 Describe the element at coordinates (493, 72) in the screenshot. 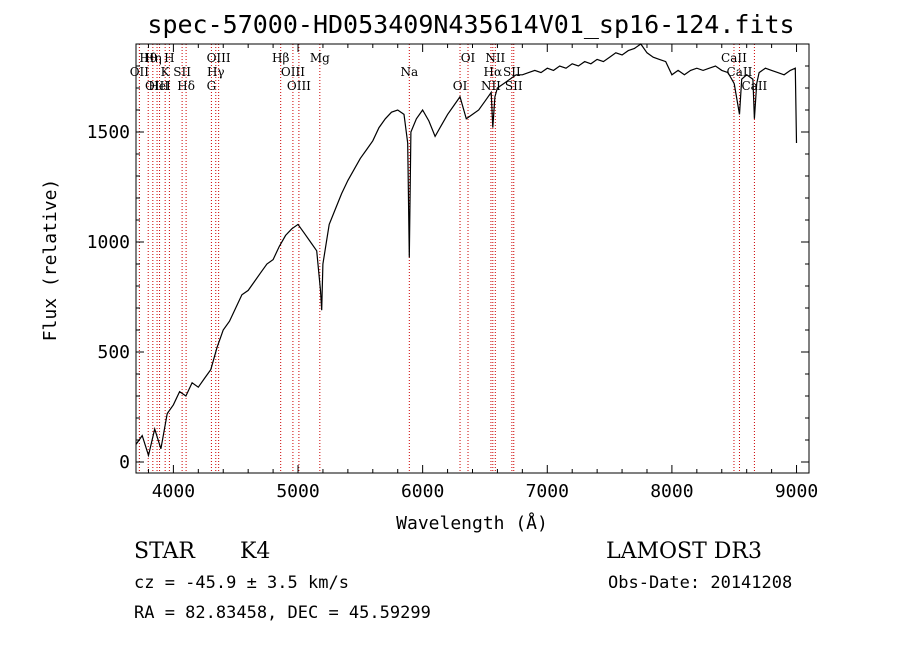

I see `line-label-hα: Hα` at that location.